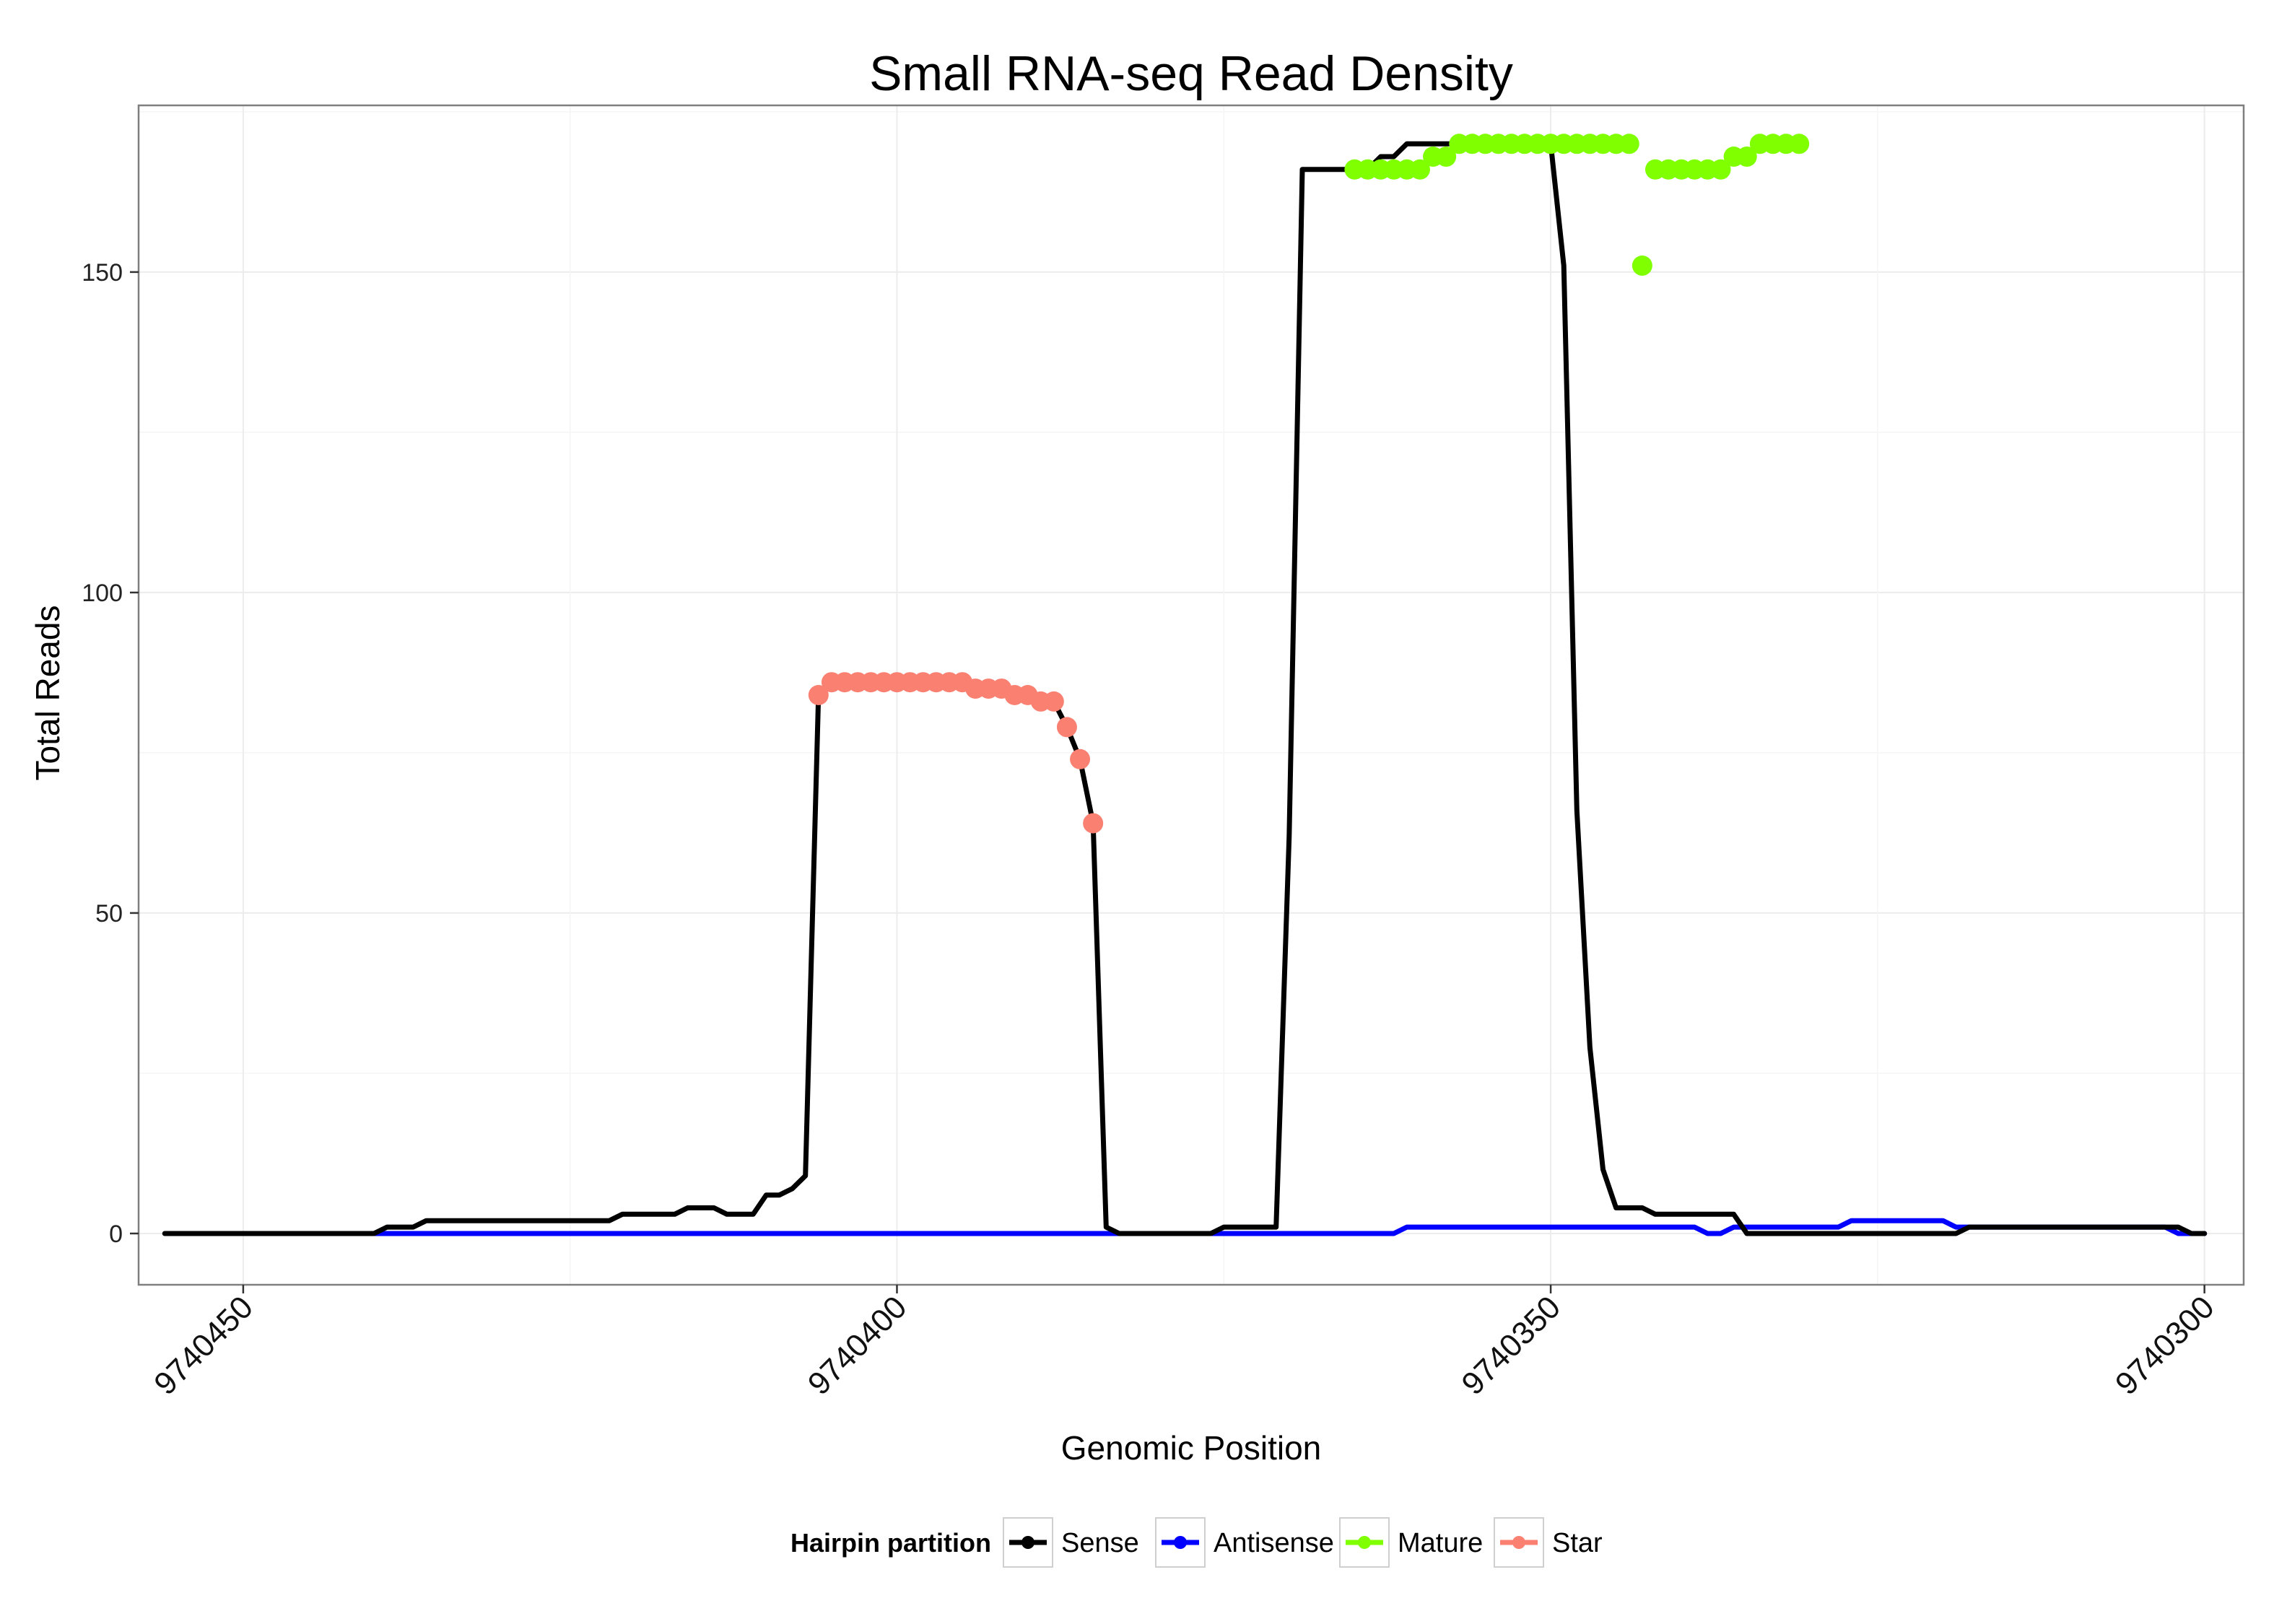 Image resolution: width=2274 pixels, height=1624 pixels. I want to click on legend-key-antisense, so click(1181, 1542).